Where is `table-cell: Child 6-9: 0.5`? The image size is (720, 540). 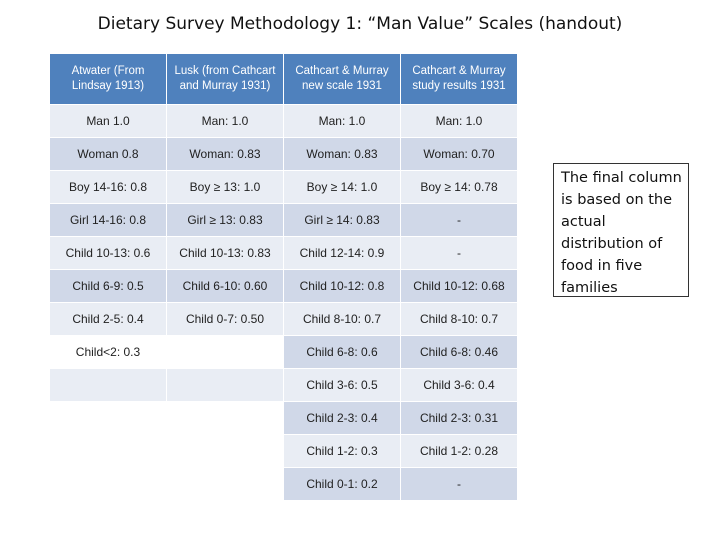 table-cell: Child 6-9: 0.5 is located at coordinates (108, 286).